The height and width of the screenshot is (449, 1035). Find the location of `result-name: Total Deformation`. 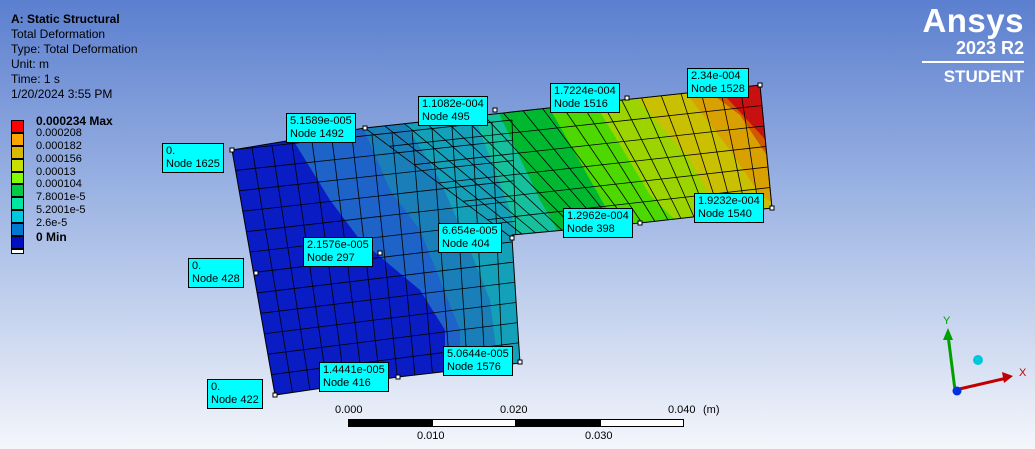

result-name: Total Deformation is located at coordinates (58, 34).